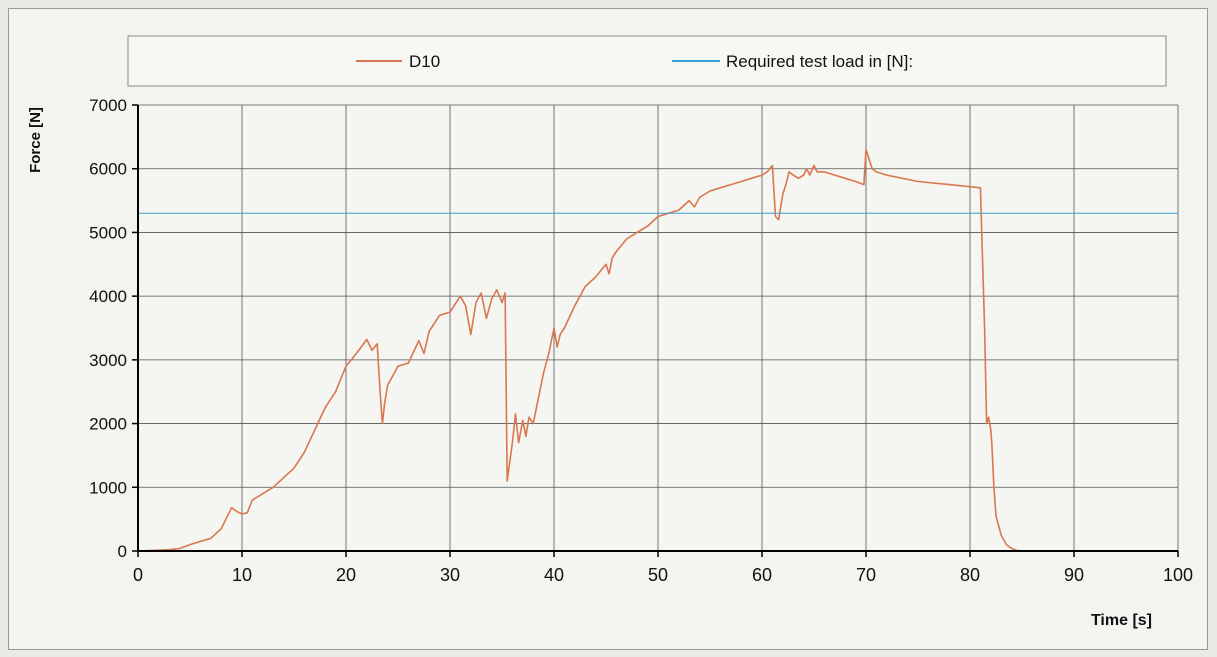 The height and width of the screenshot is (657, 1217). I want to click on x-tick-label-40: 40, so click(554, 575).